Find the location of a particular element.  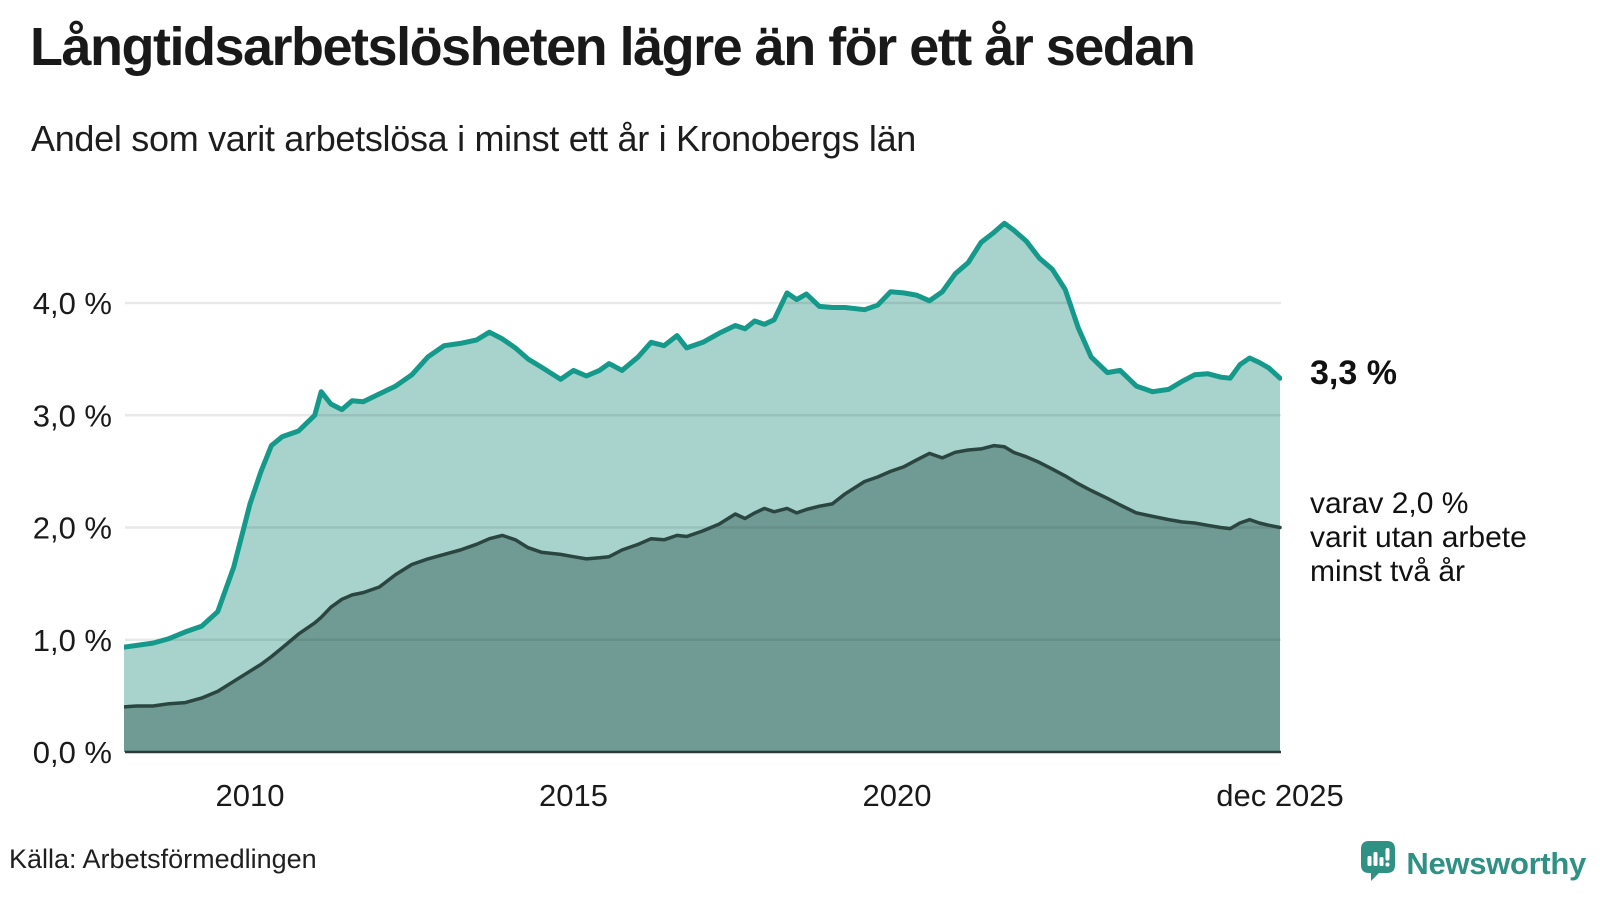

x-tick-label-2015: 2015 is located at coordinates (573, 795).